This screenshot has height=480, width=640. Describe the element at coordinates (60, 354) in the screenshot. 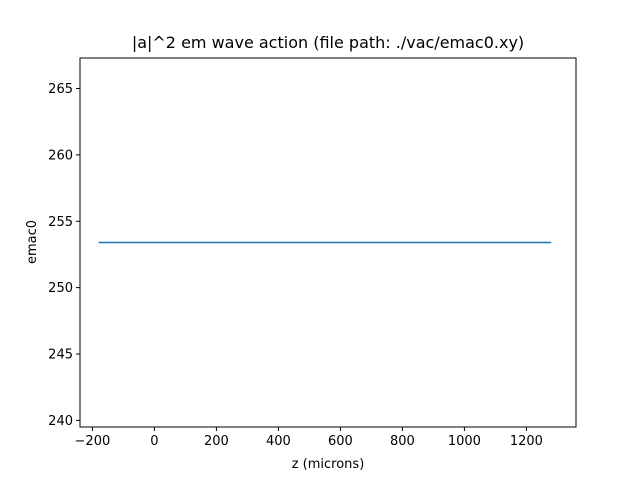

I see `y-tick-label: 245` at that location.